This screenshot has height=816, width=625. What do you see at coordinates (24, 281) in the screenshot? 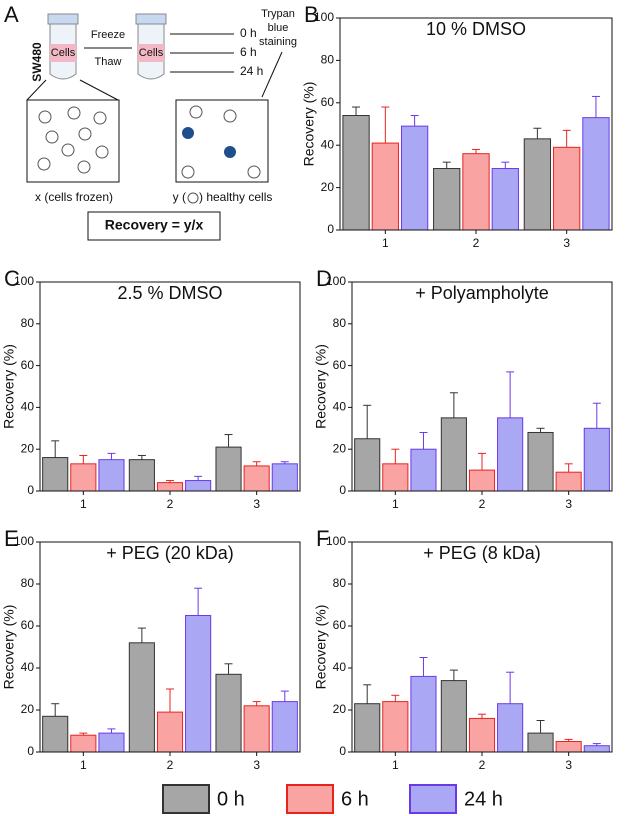
I see `y-tick-label: 100` at bounding box center [24, 281].